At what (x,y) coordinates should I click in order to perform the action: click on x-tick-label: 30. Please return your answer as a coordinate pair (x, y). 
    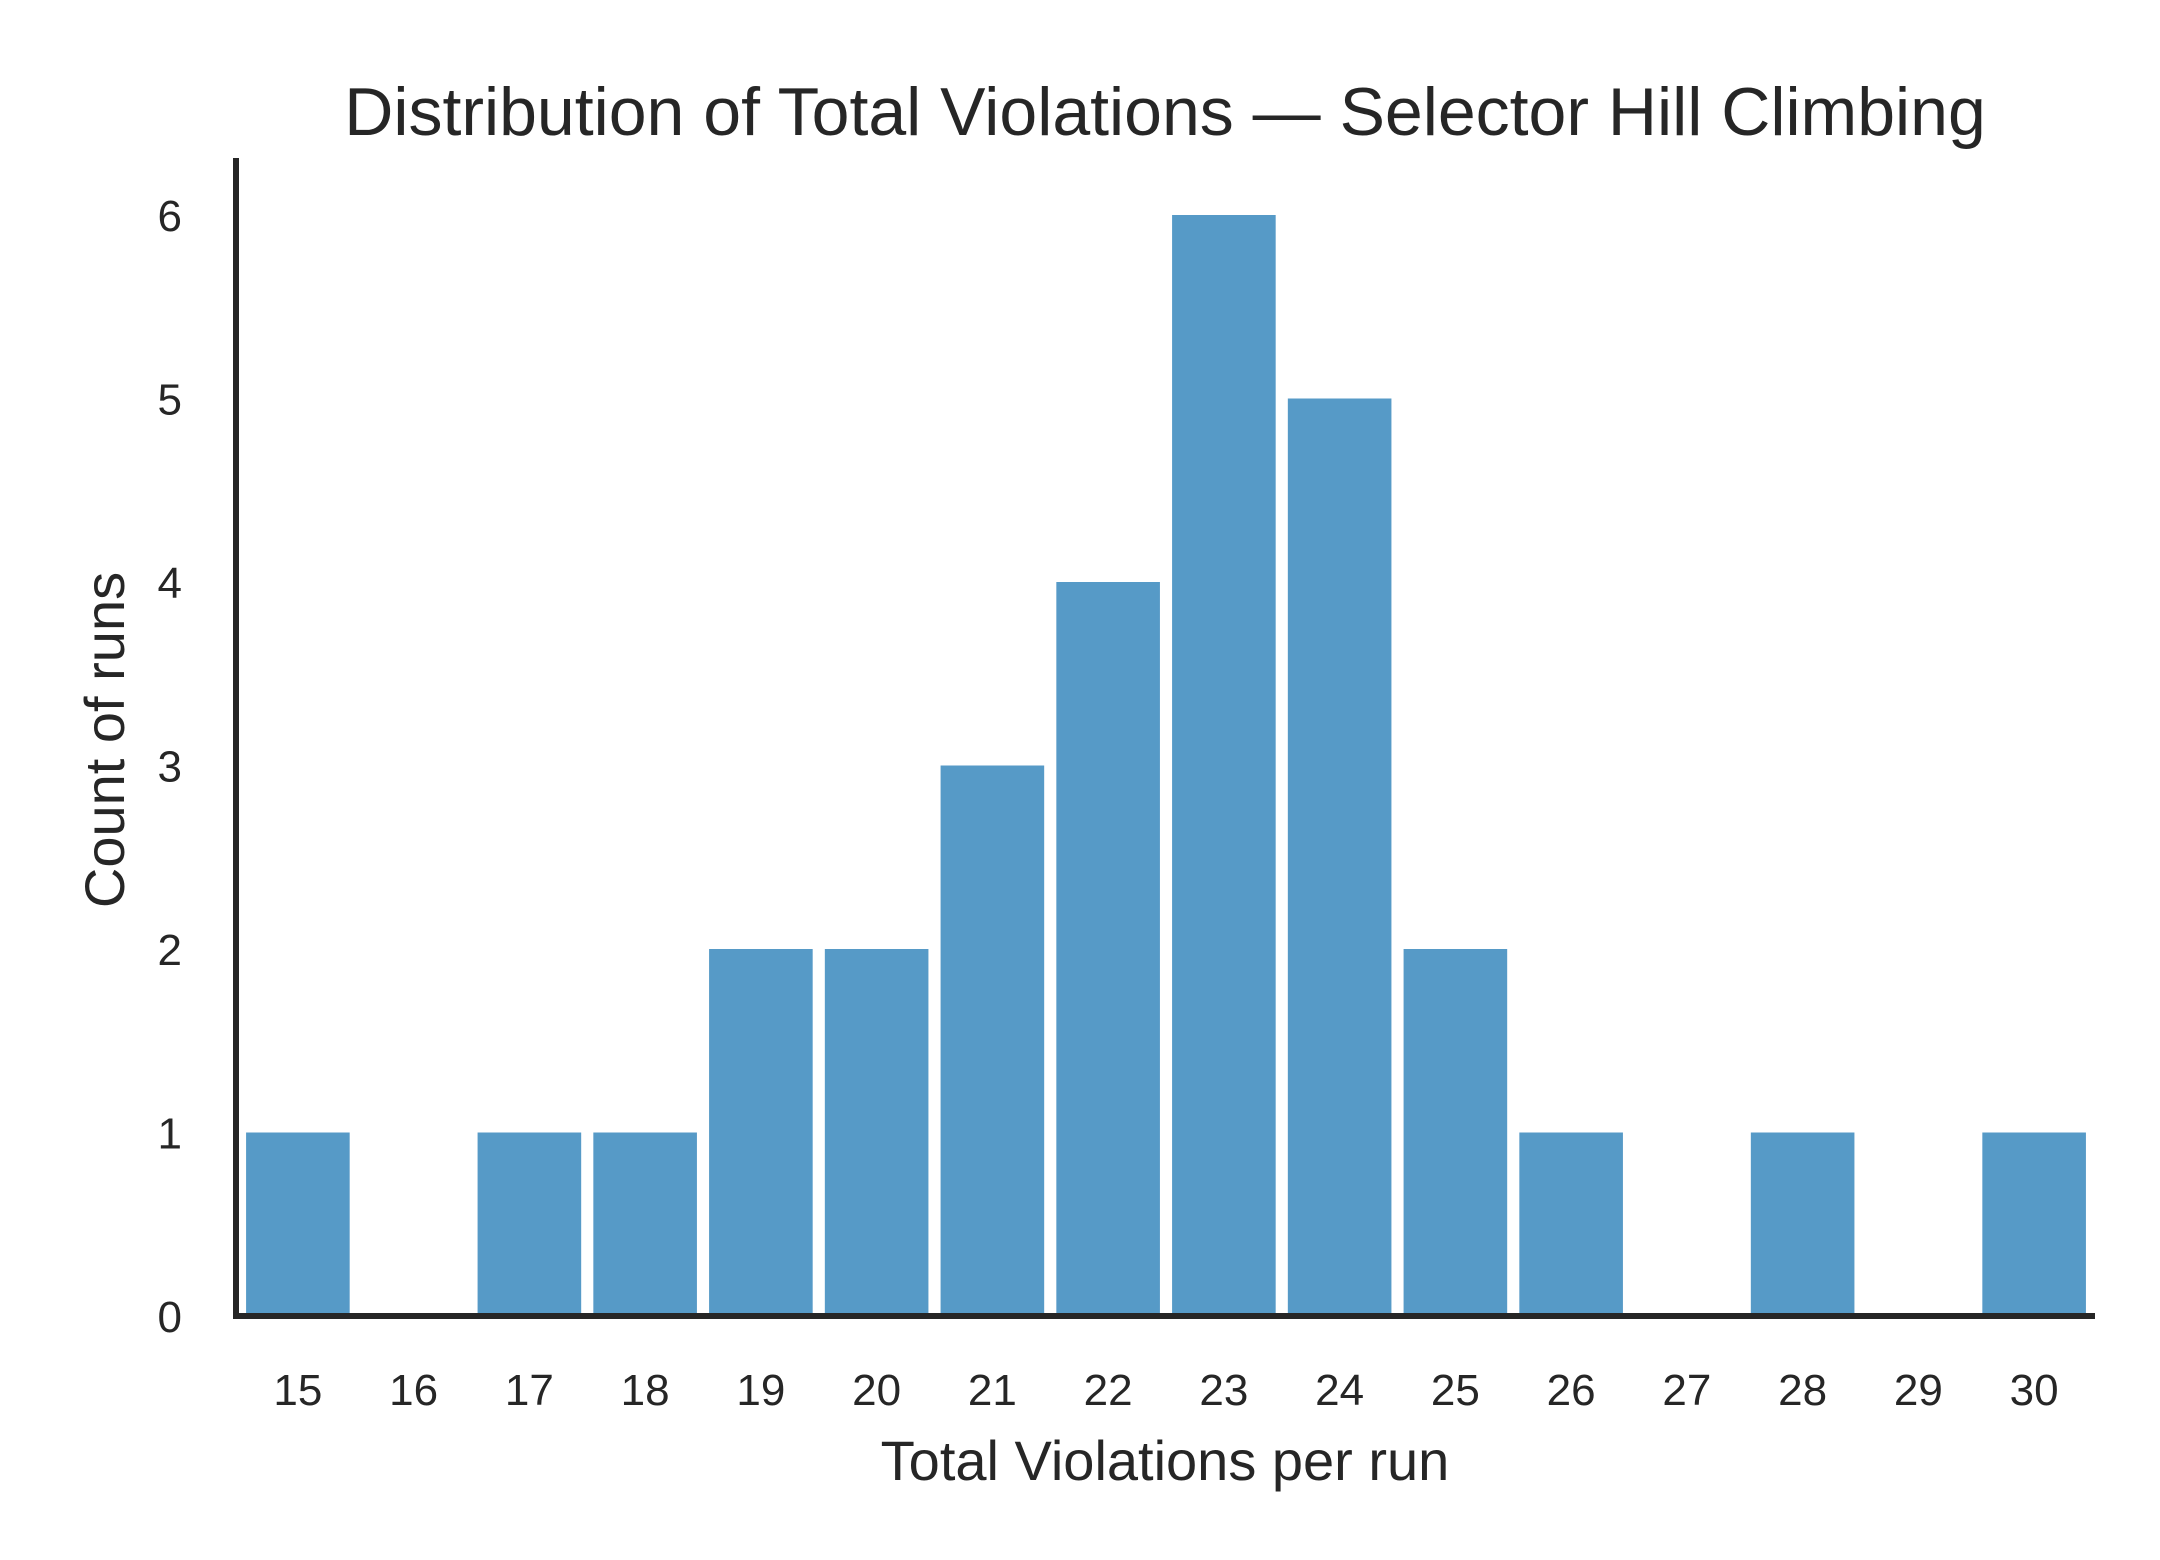
    Looking at the image, I should click on (2034, 1390).